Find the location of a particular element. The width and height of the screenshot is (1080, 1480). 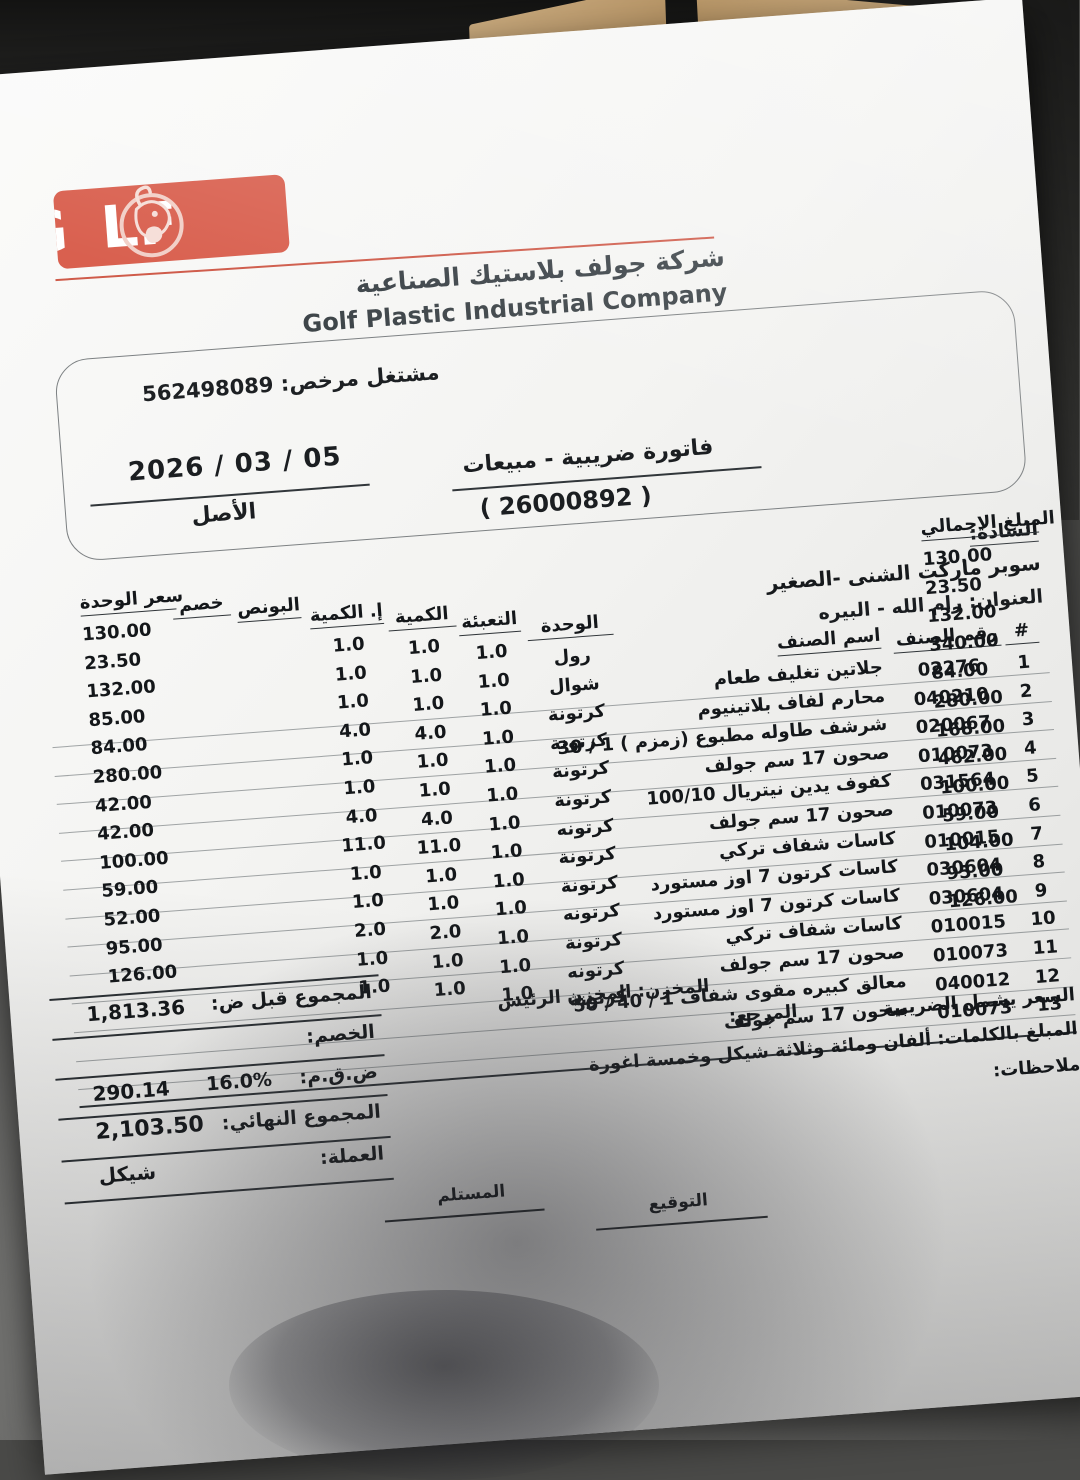

header-unit-price: سعر الوحدة is located at coordinates (132, 601).